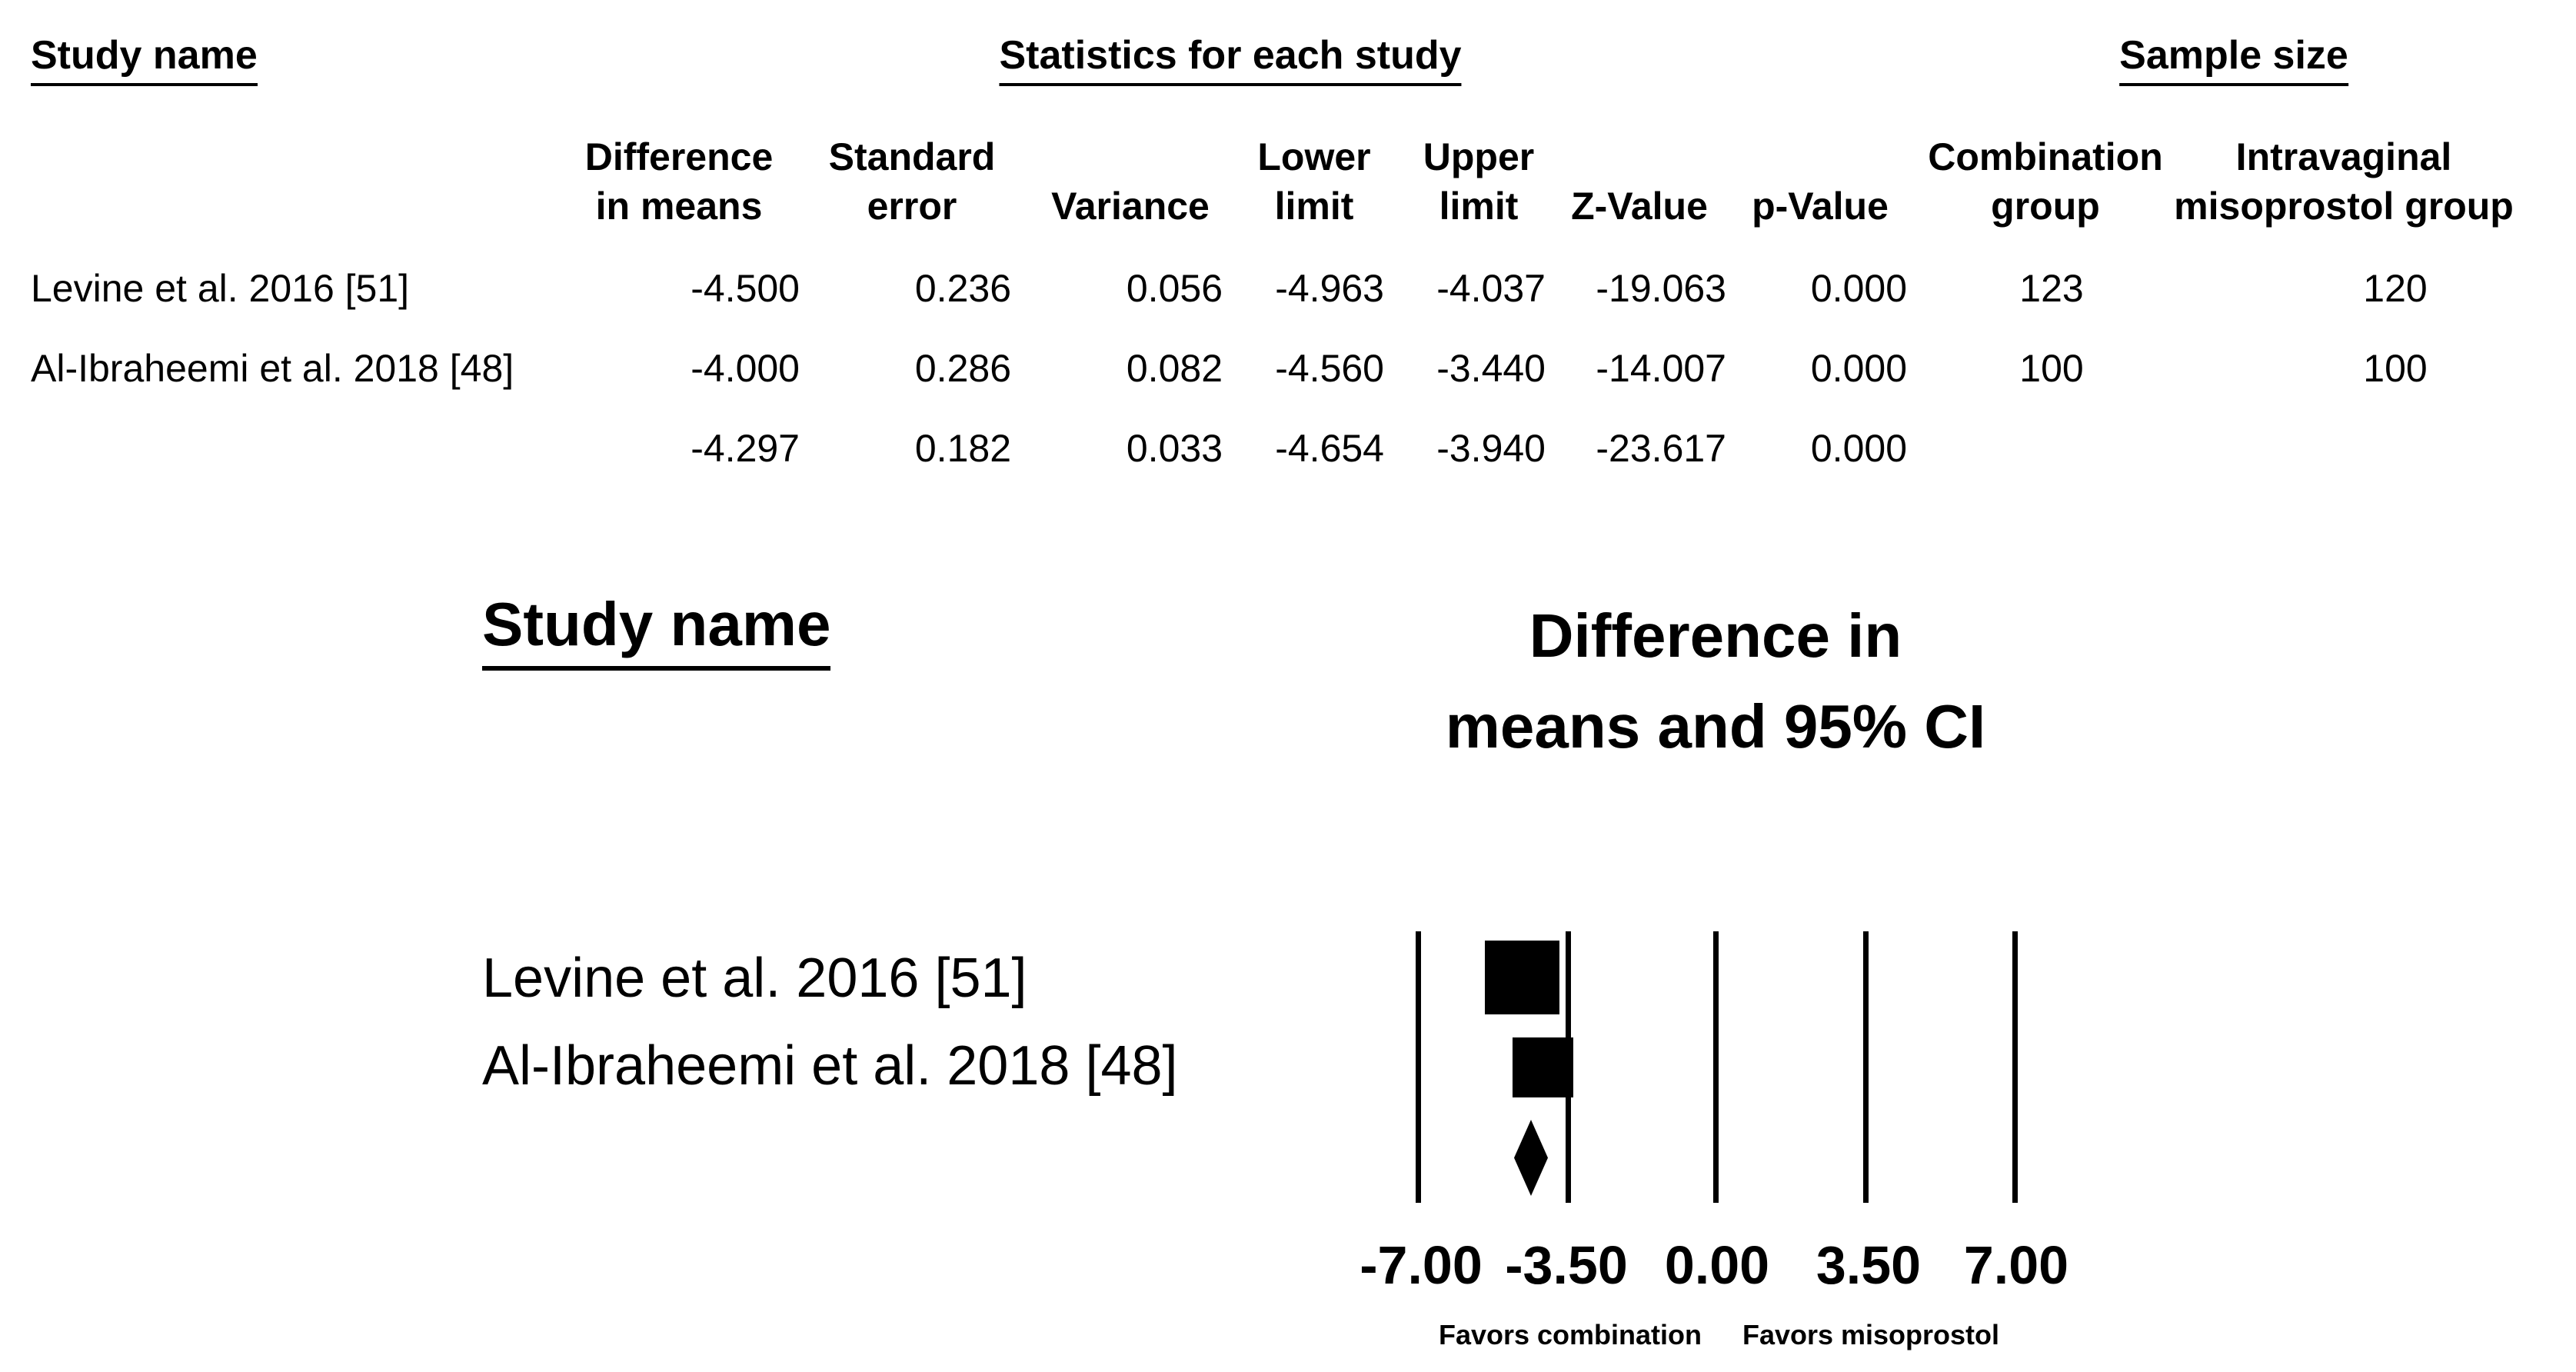 The width and height of the screenshot is (2576, 1372). What do you see at coordinates (1661, 448) in the screenshot?
I see `cell-z-value: -23.617` at bounding box center [1661, 448].